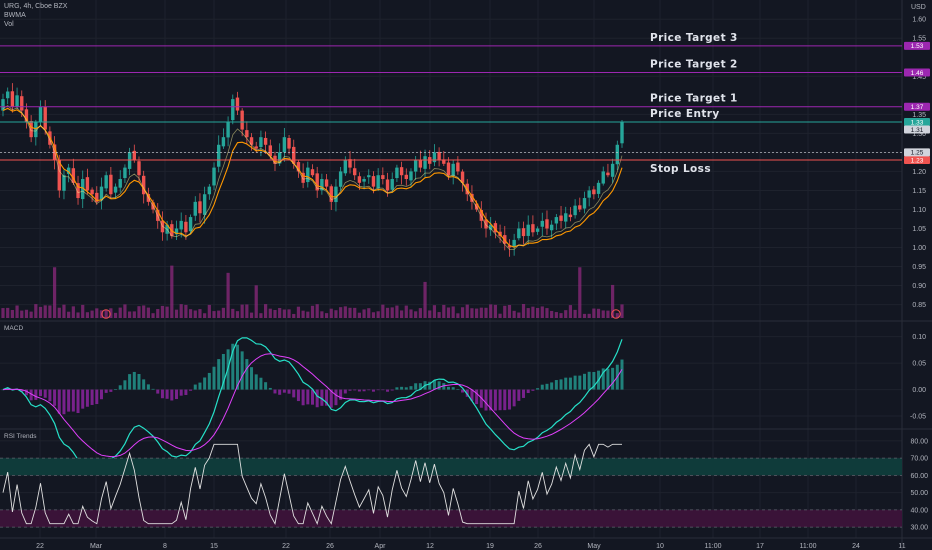 This screenshot has width=932, height=550. I want to click on price-level-label: Price Target 2, so click(694, 64).